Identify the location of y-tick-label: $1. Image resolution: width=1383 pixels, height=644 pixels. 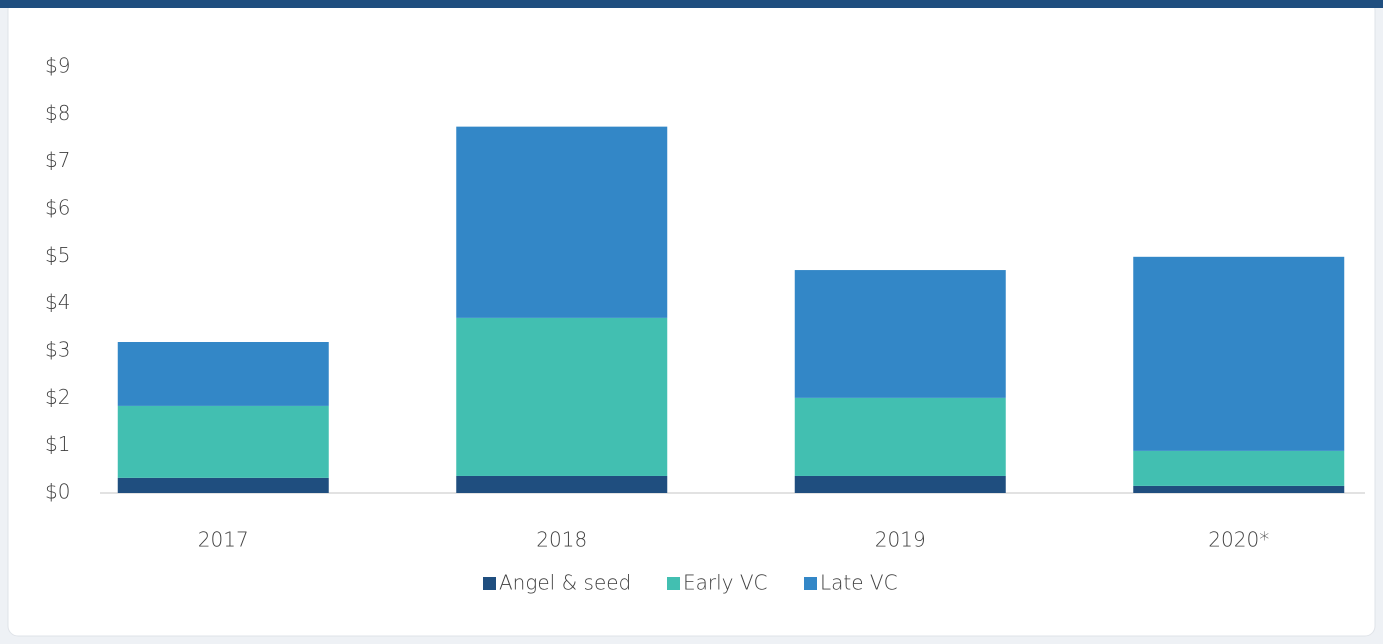
(57, 444).